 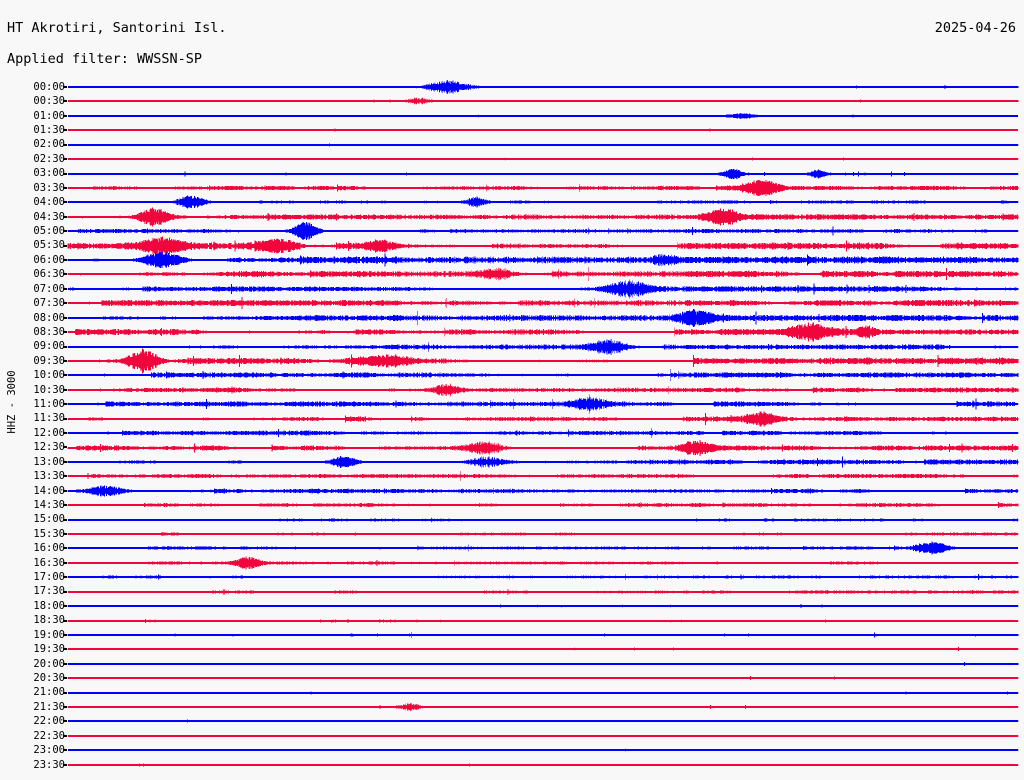 I want to click on trace-time-label: 08:30, so click(x=49, y=331).